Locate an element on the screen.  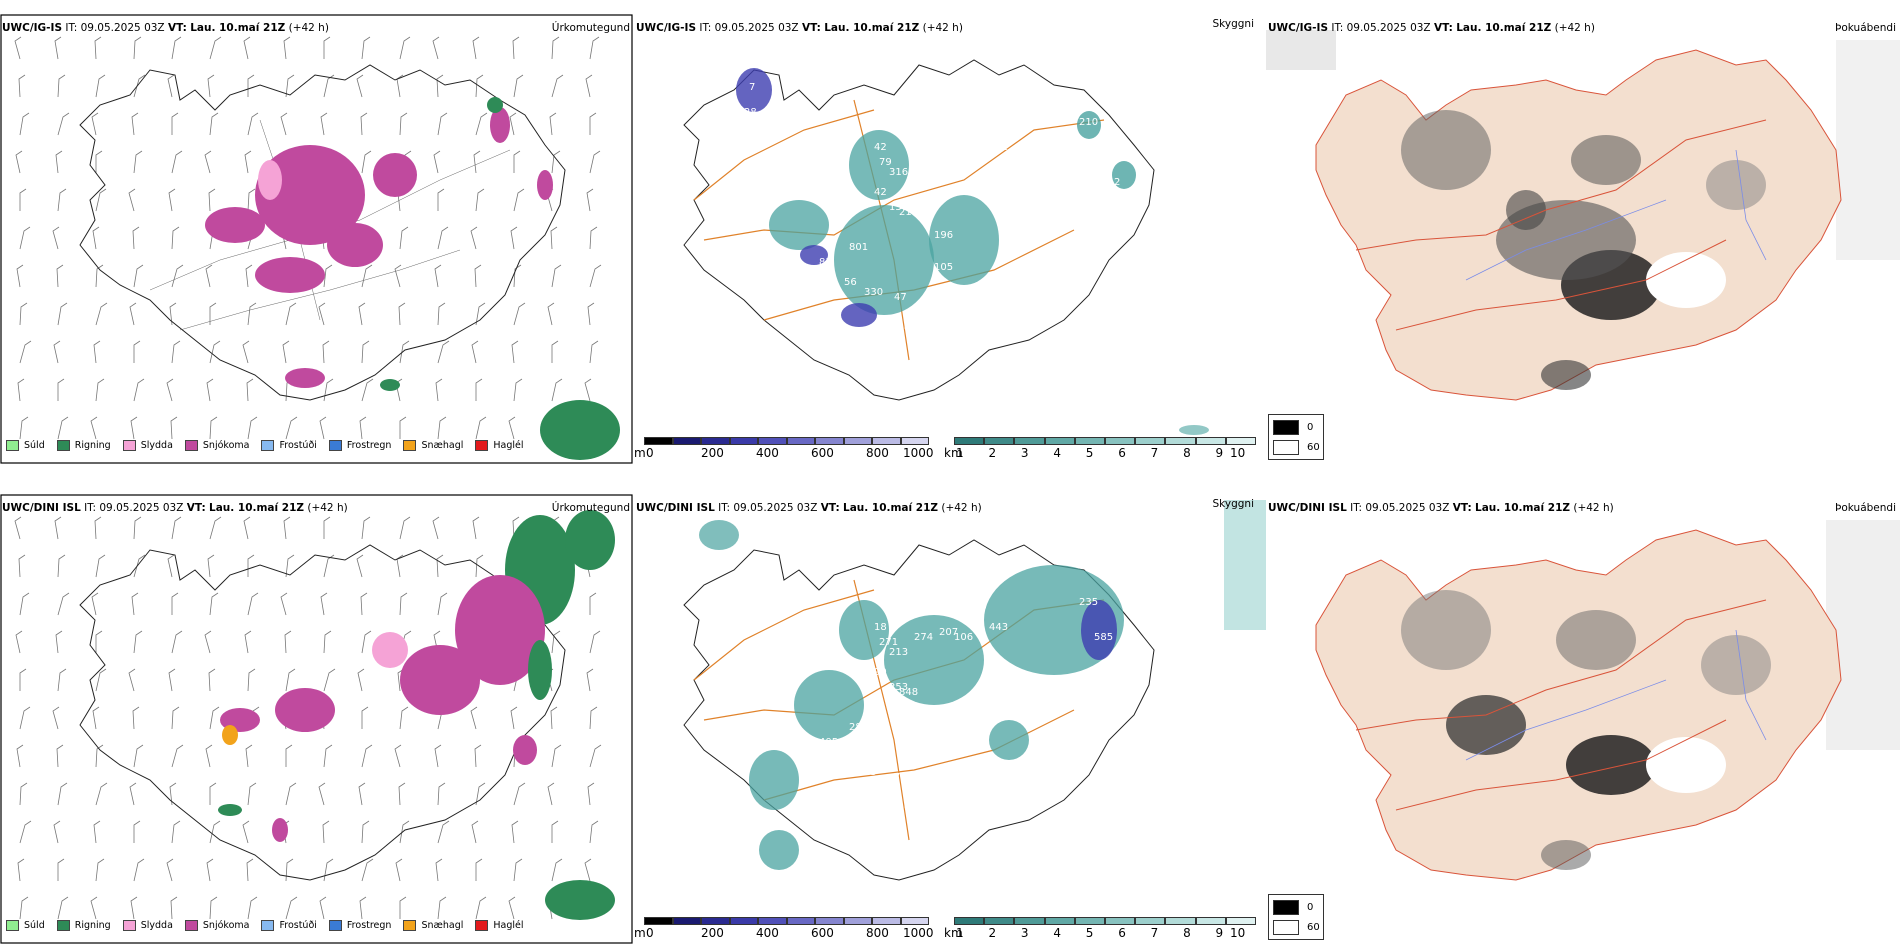
visibility-value: 443 is located at coordinates (998, 627).